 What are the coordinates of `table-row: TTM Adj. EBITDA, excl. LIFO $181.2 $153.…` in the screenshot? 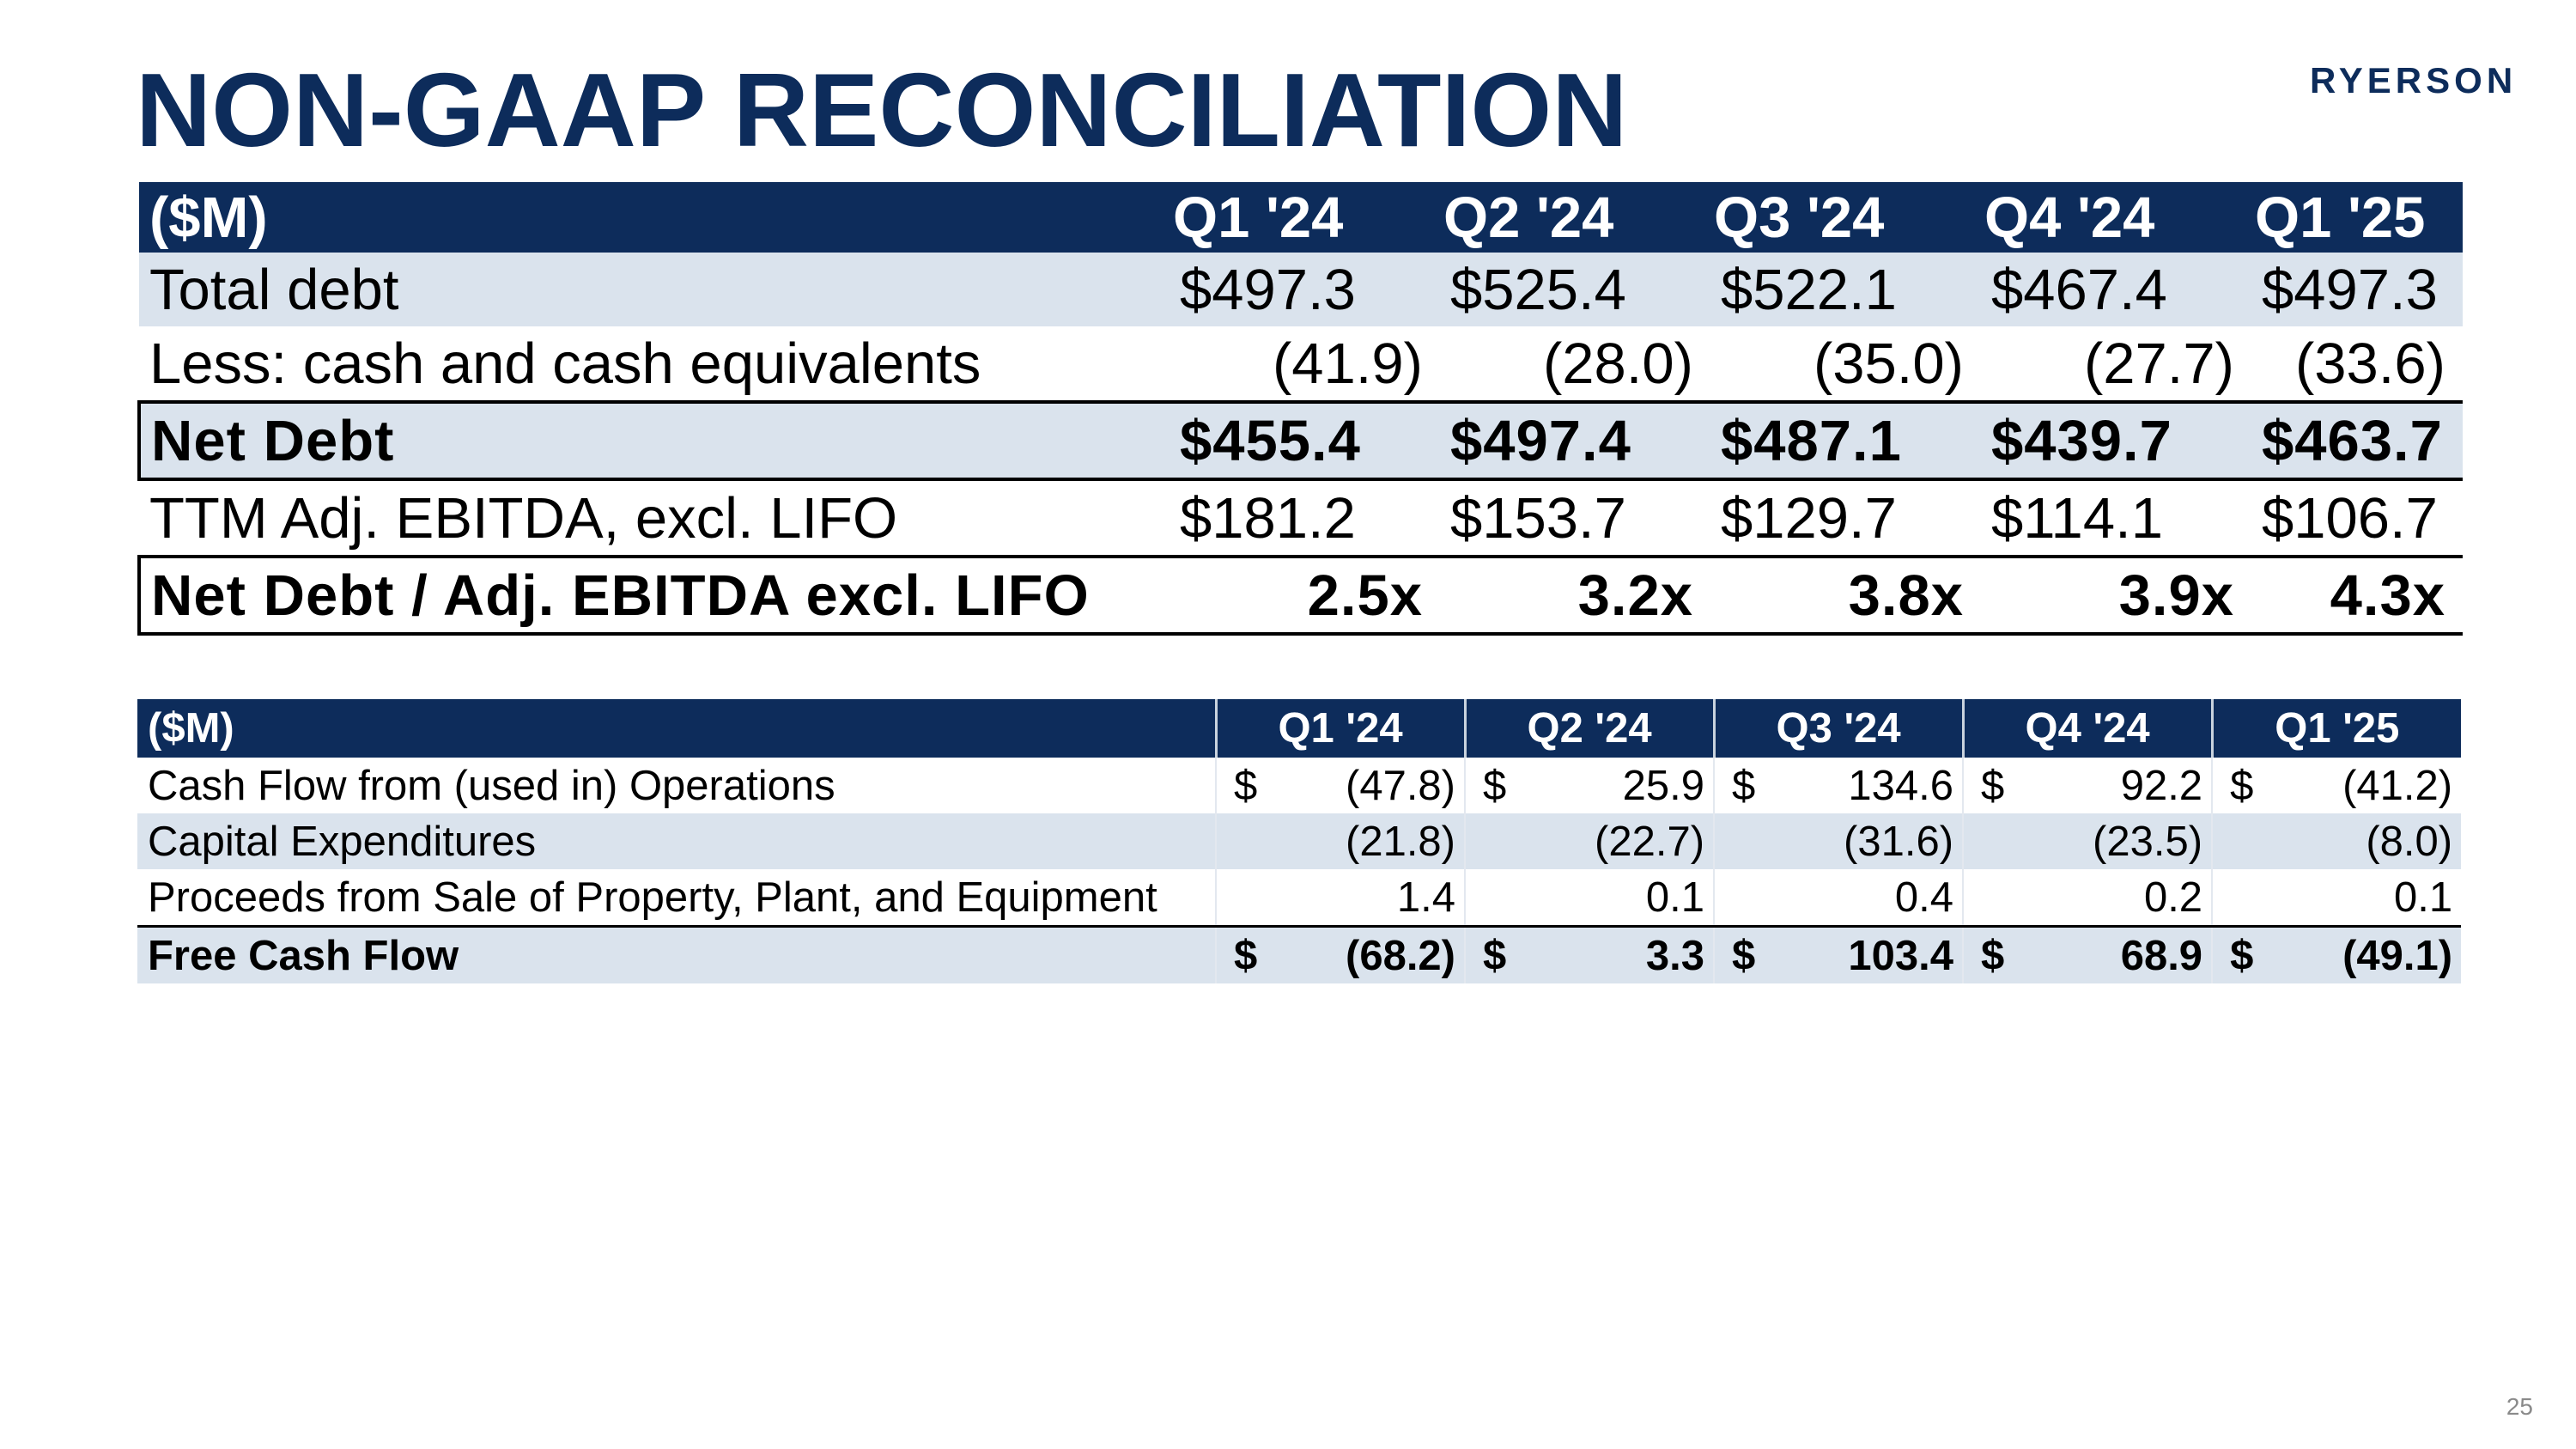 It's located at (1301, 518).